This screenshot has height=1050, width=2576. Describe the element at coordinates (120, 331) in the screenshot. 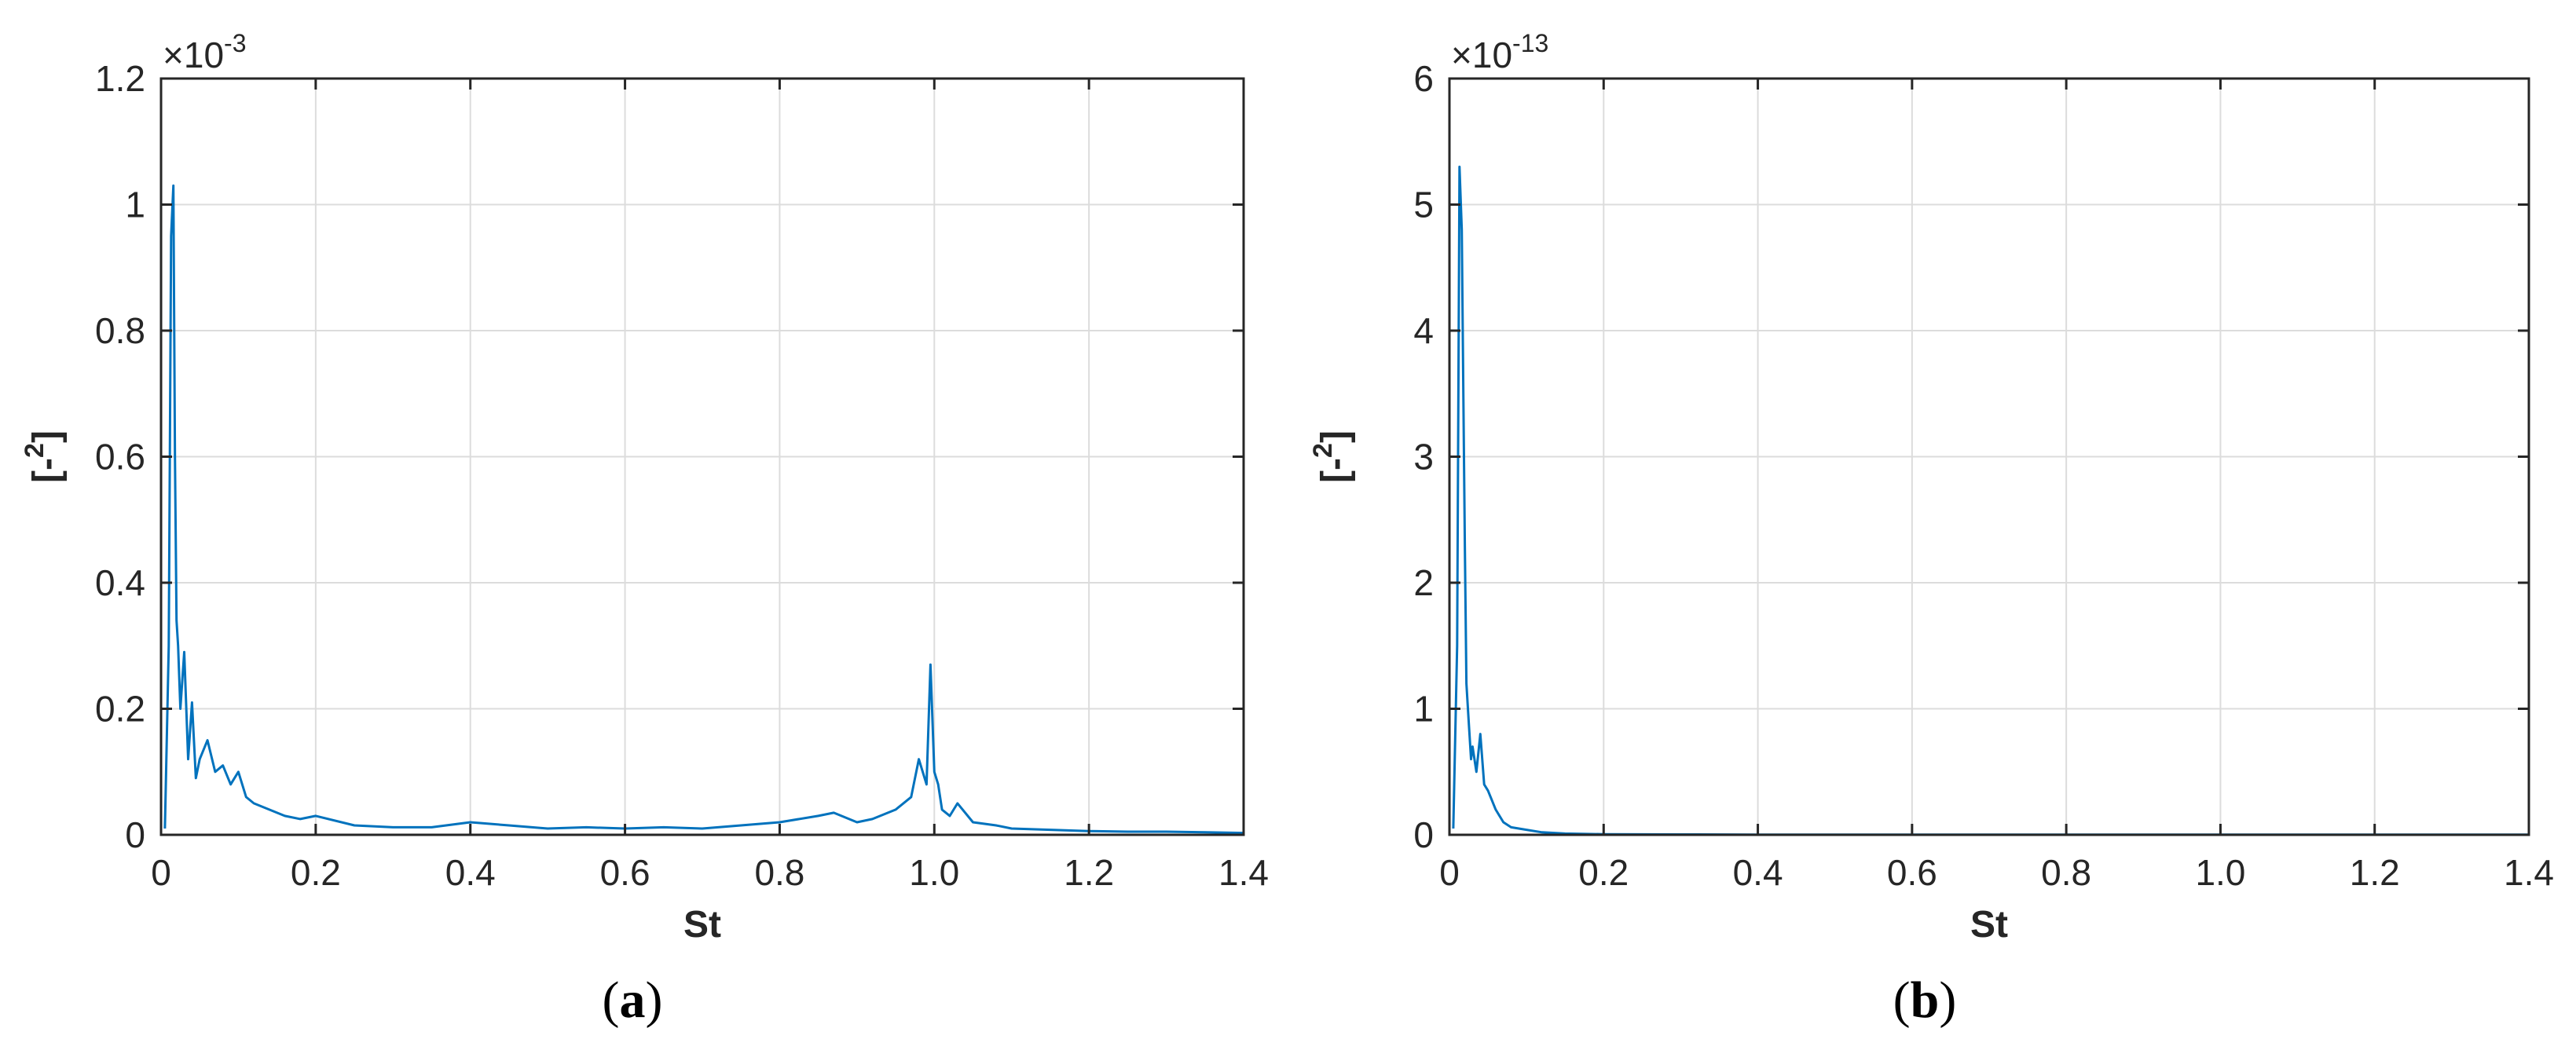

I see `y-tick-label: 0.8` at that location.